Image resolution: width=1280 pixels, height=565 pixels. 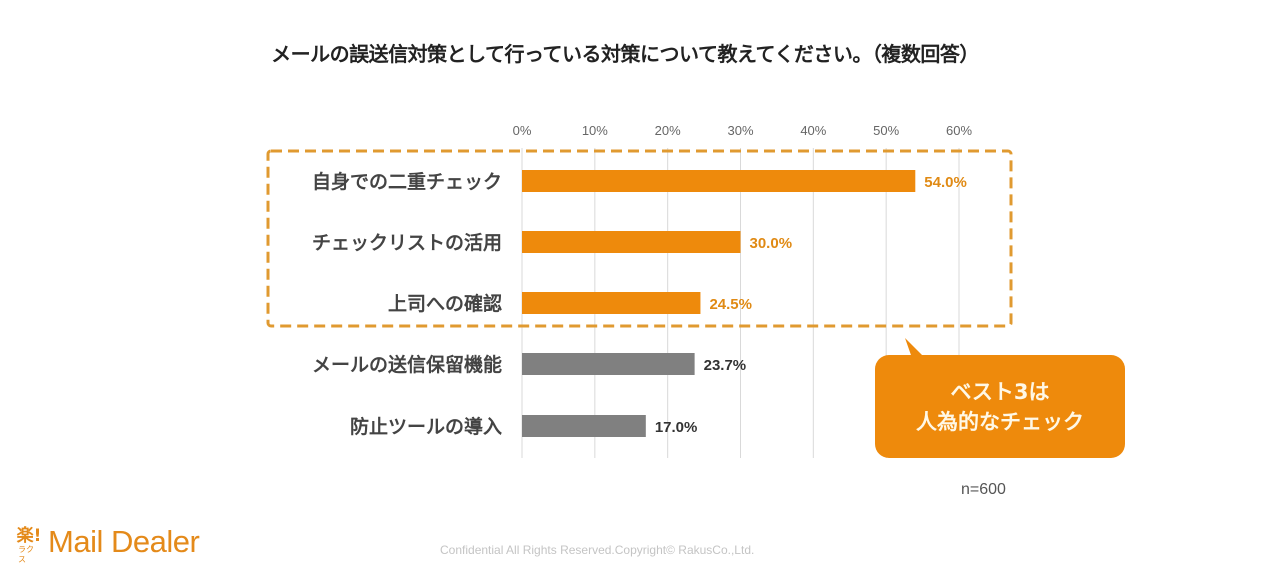 I want to click on category-label: チェックリストの活用, so click(x=407, y=242).